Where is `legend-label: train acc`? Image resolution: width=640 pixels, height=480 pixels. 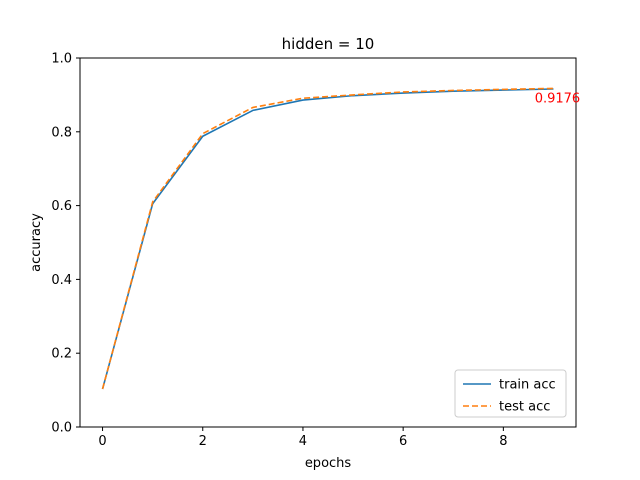 legend-label: train acc is located at coordinates (527, 385).